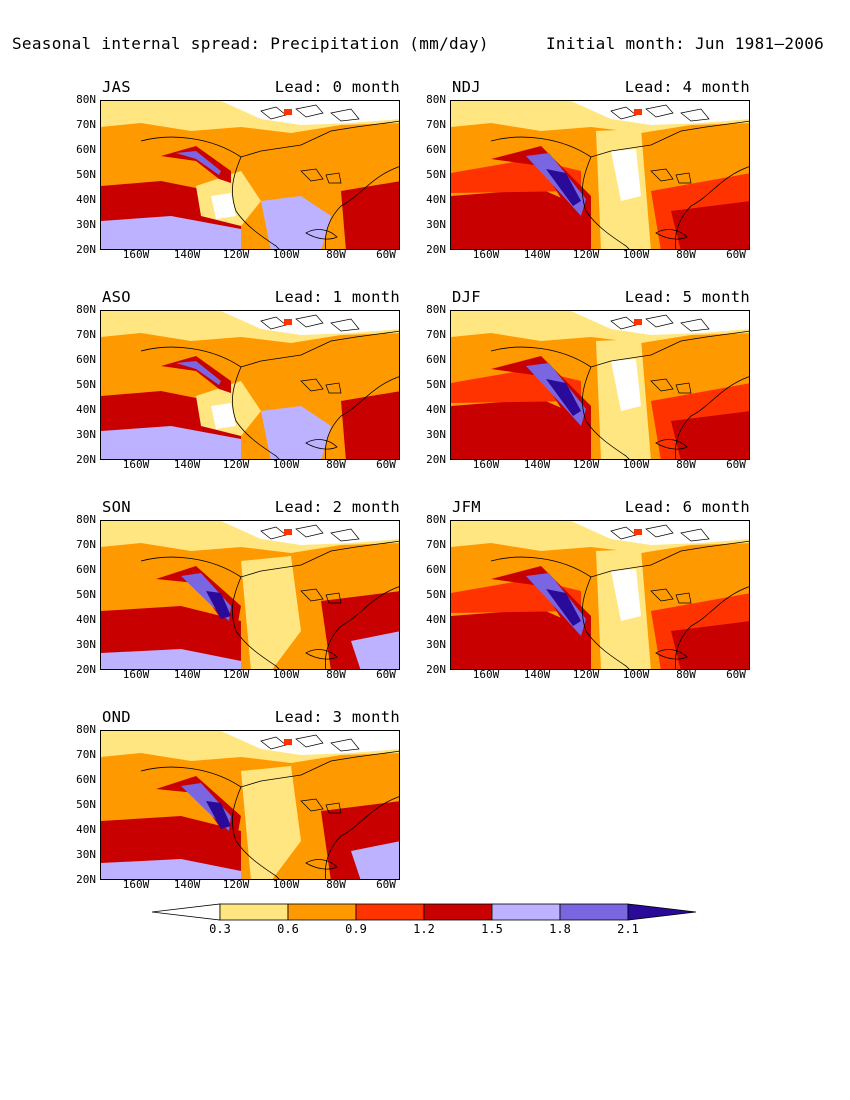 The width and height of the screenshot is (850, 1100). Describe the element at coordinates (337, 297) in the screenshot. I see `panel-lead-label: Lead: 1 month` at that location.